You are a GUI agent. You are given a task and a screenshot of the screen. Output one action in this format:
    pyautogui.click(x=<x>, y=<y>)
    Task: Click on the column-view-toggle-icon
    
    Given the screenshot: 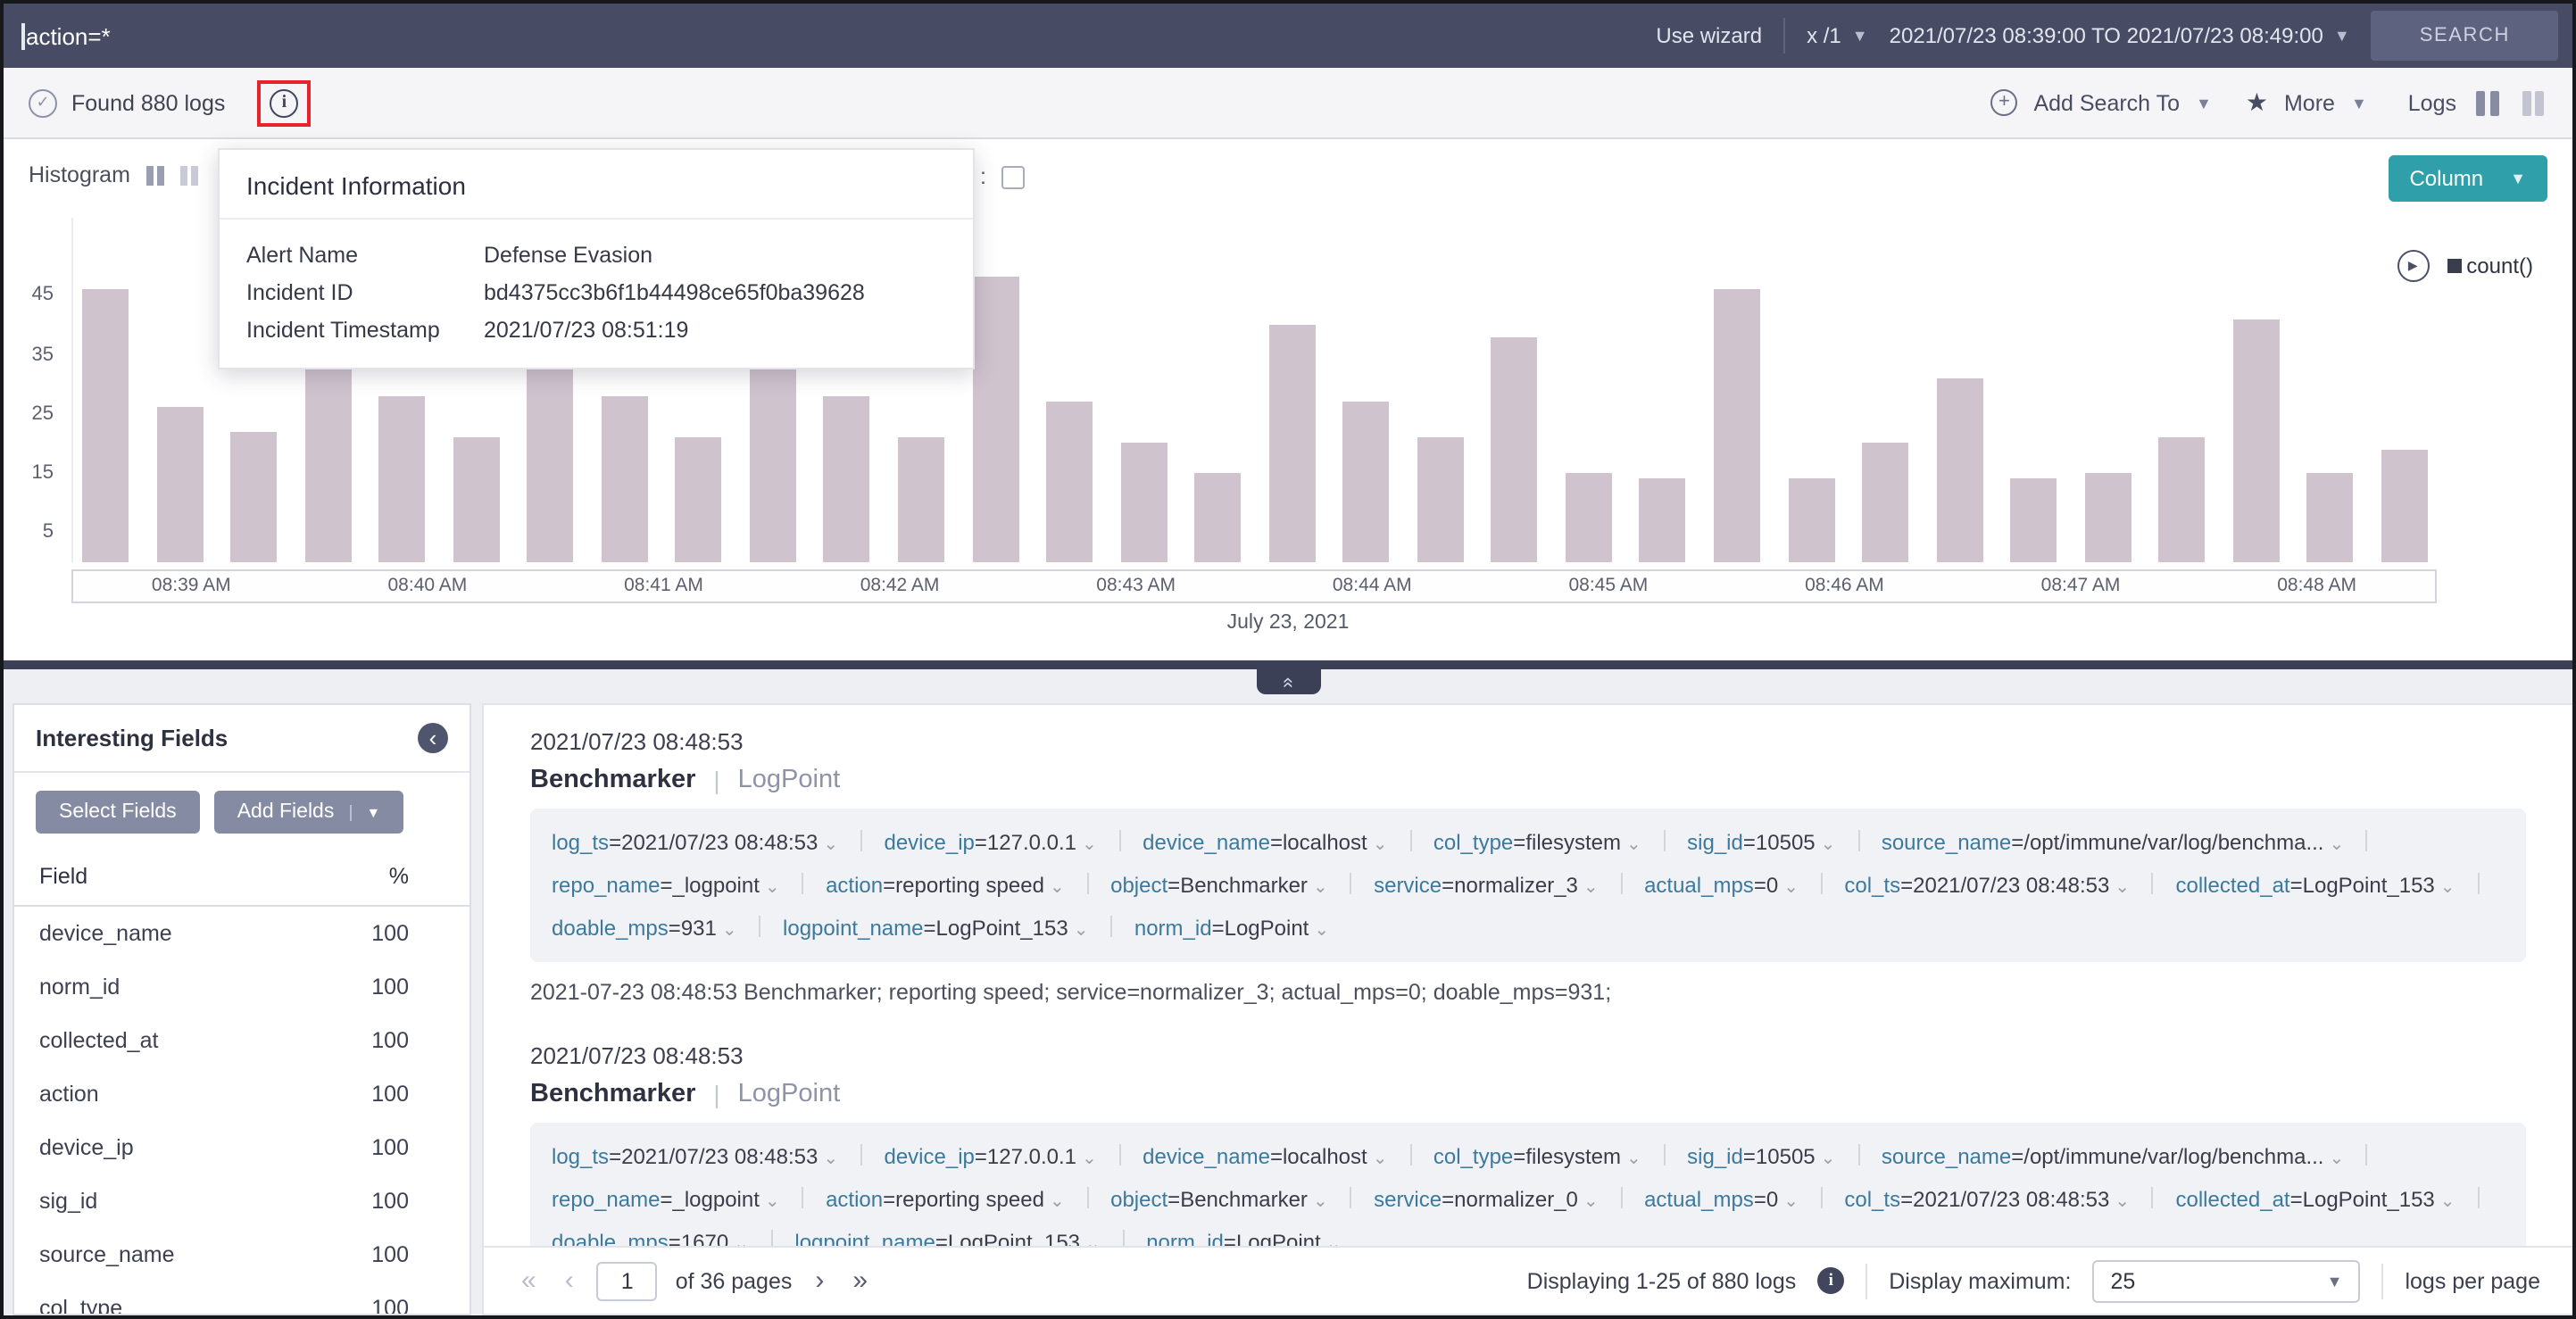 What is the action you would take?
    pyautogui.click(x=2487, y=103)
    